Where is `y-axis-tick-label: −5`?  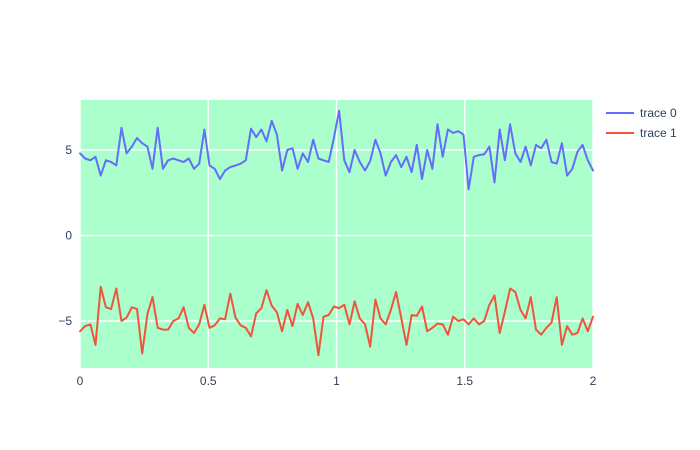 y-axis-tick-label: −5 is located at coordinates (65, 321).